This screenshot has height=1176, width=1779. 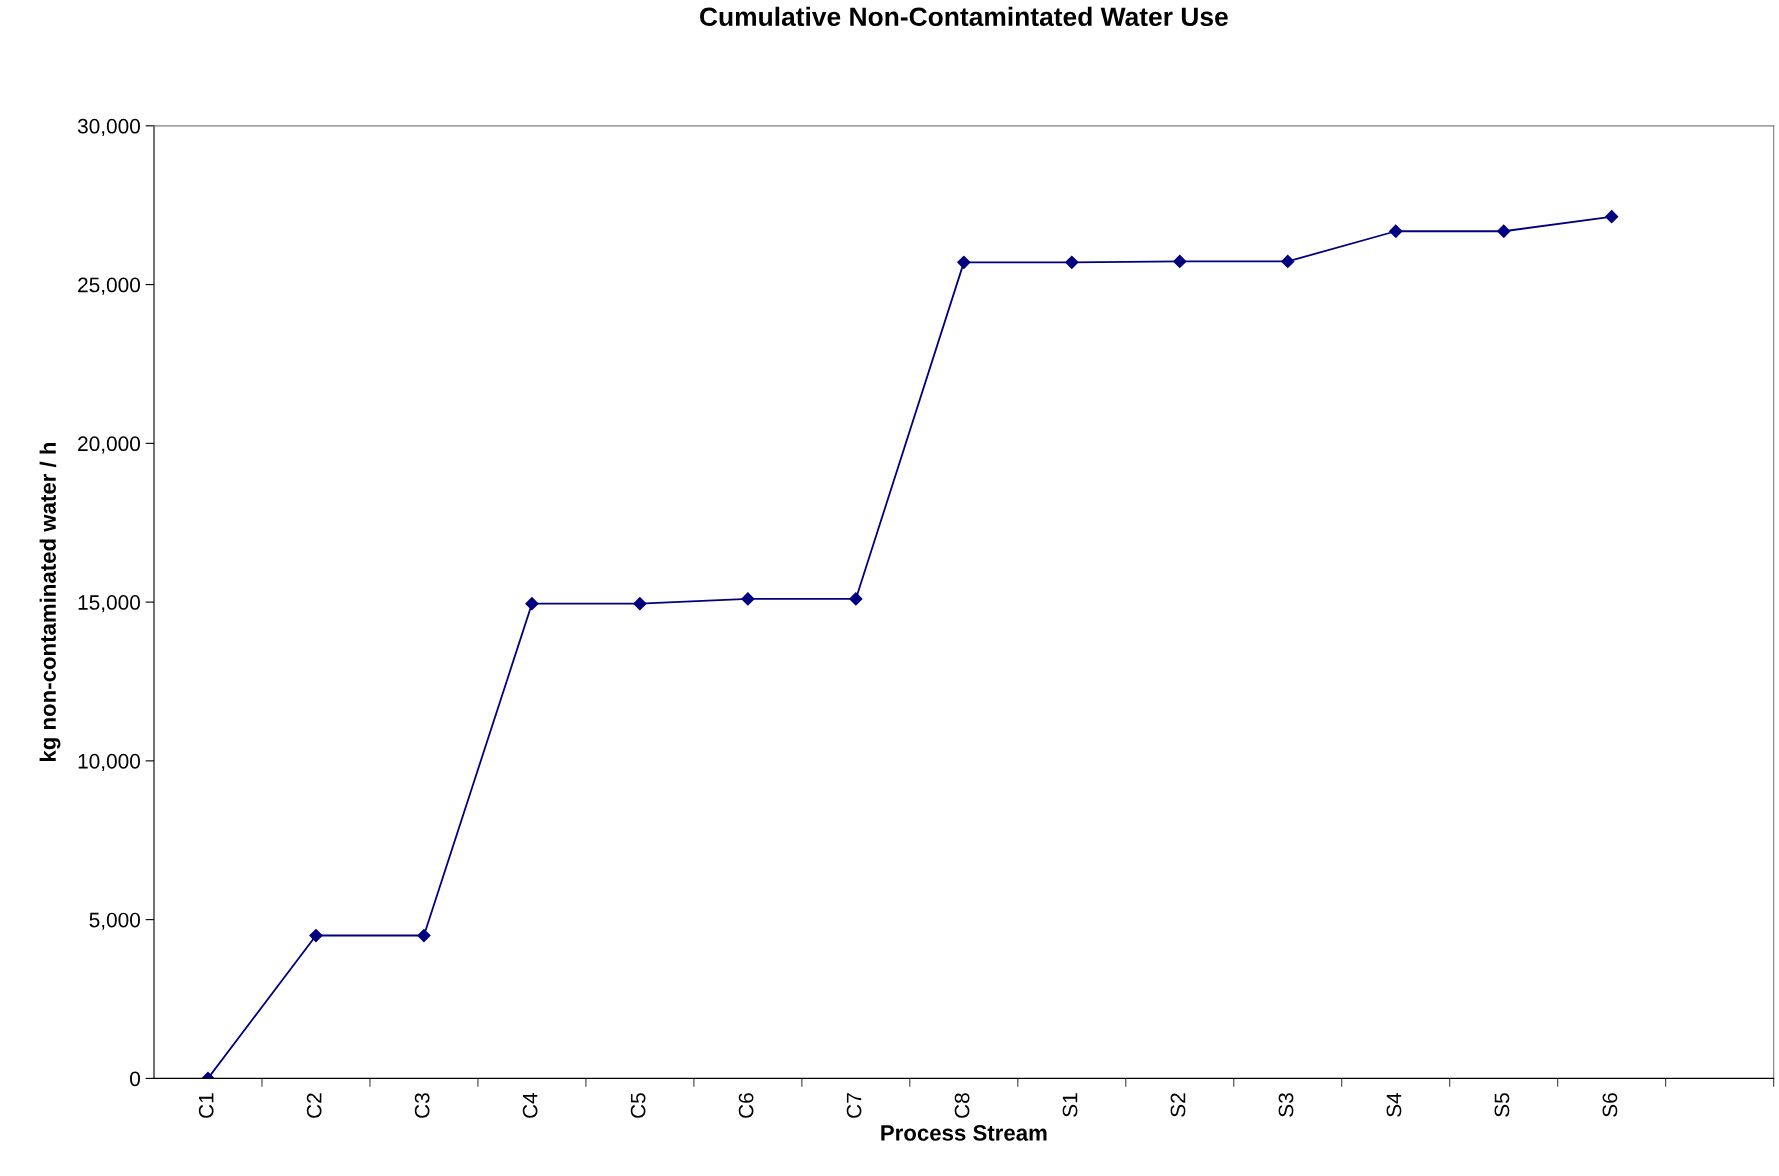 I want to click on x-axis-title: Process Stream, so click(x=964, y=1133).